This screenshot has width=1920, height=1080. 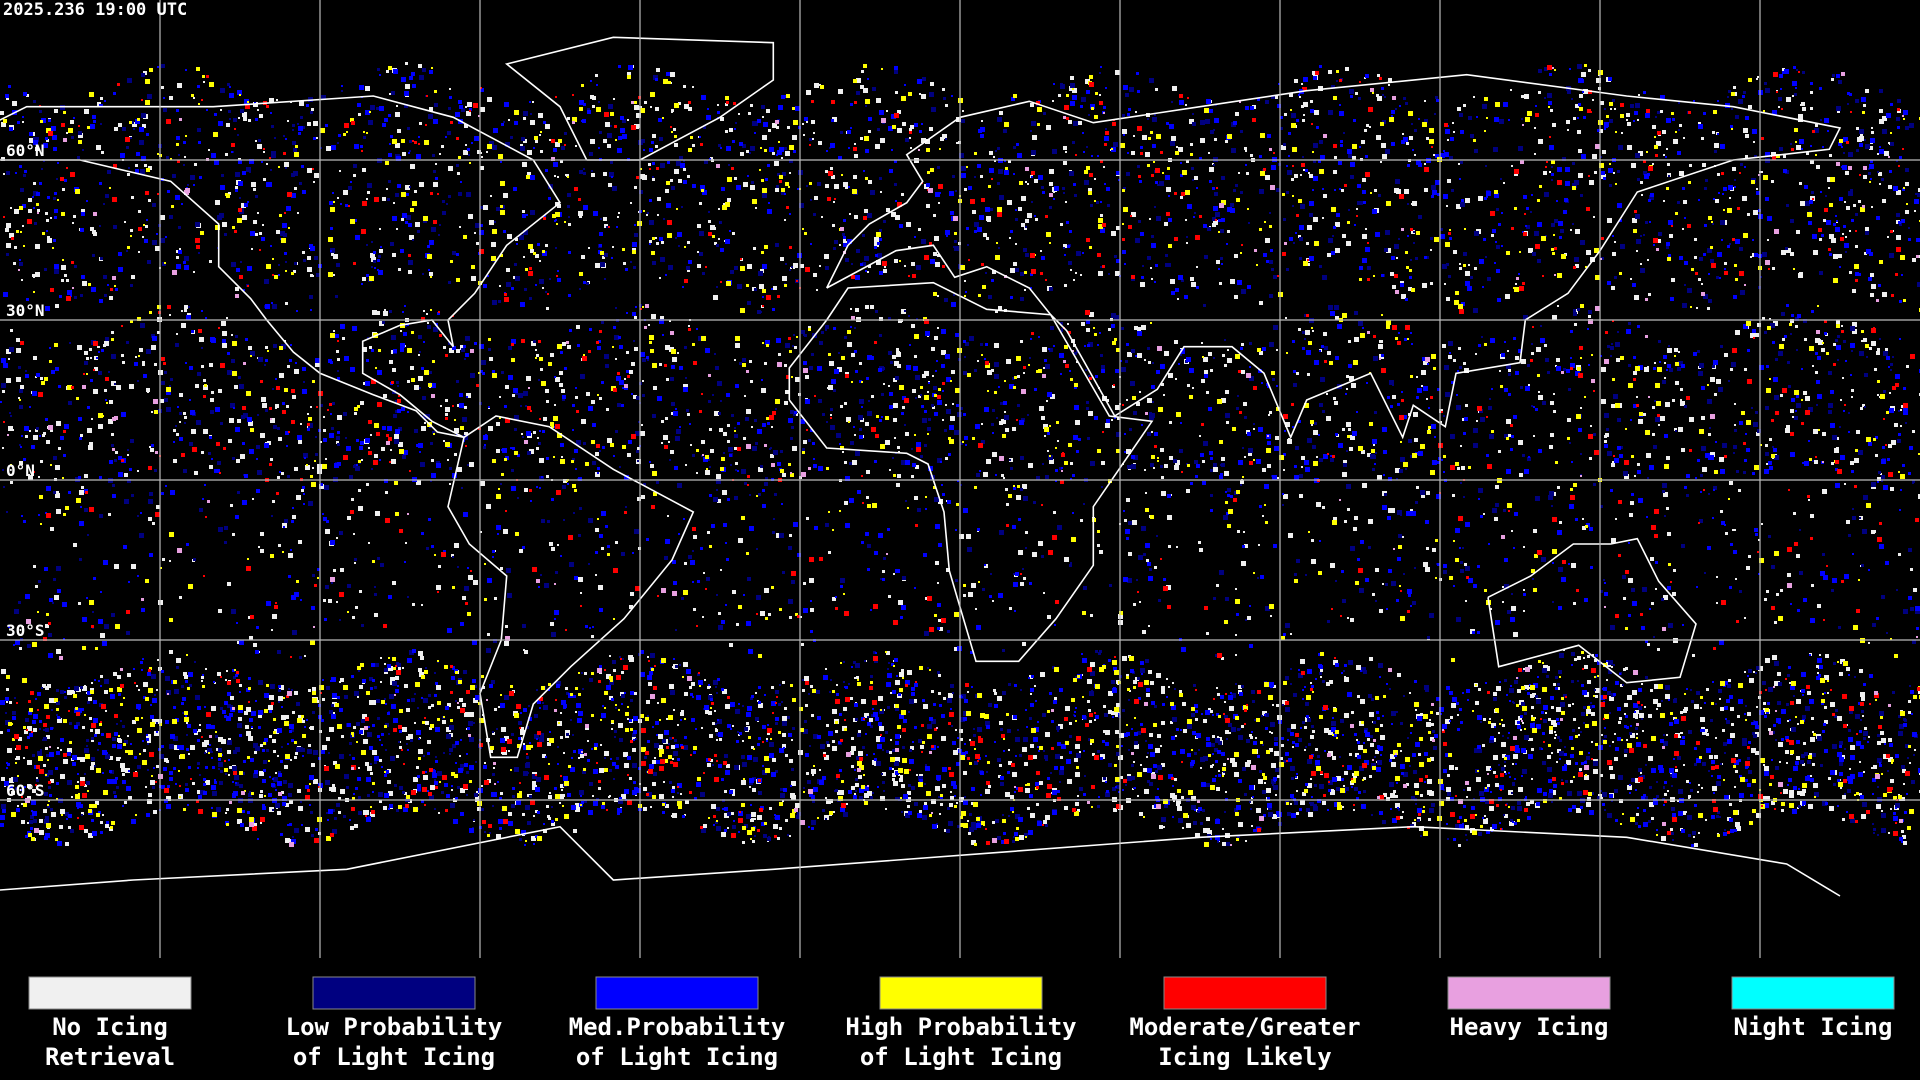 What do you see at coordinates (1244, 1027) in the screenshot?
I see `legend-label: Moderate/Greater` at bounding box center [1244, 1027].